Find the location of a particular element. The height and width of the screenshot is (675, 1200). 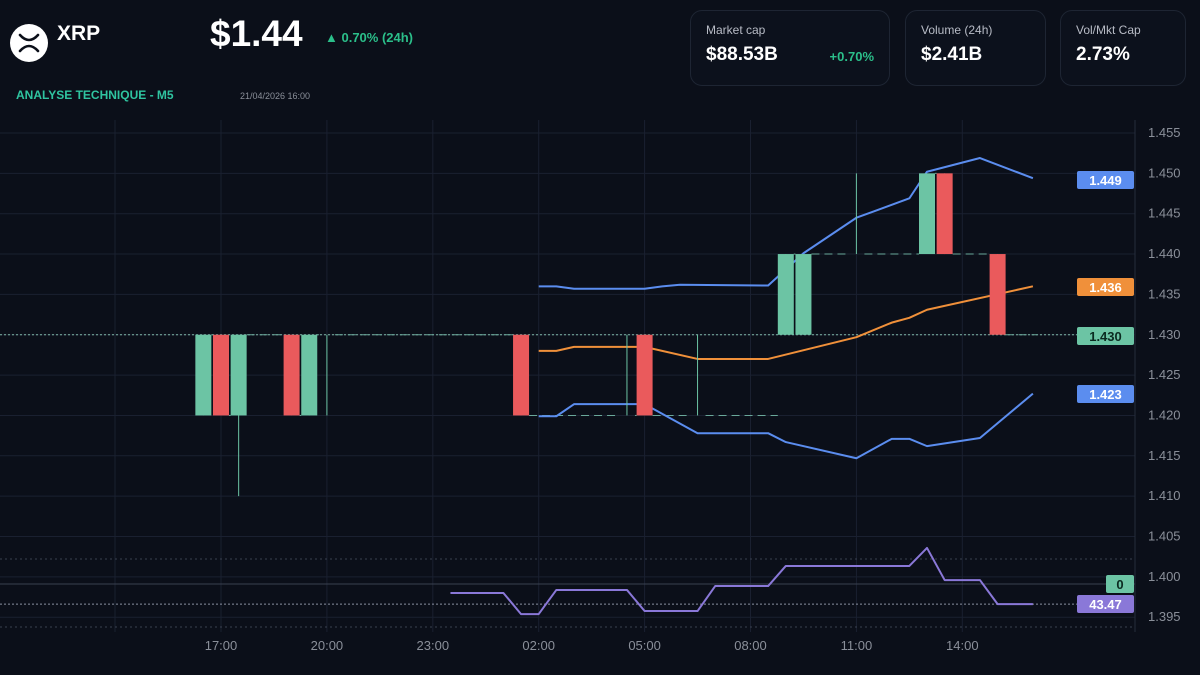

zero-tag: 0 is located at coordinates (1120, 584).